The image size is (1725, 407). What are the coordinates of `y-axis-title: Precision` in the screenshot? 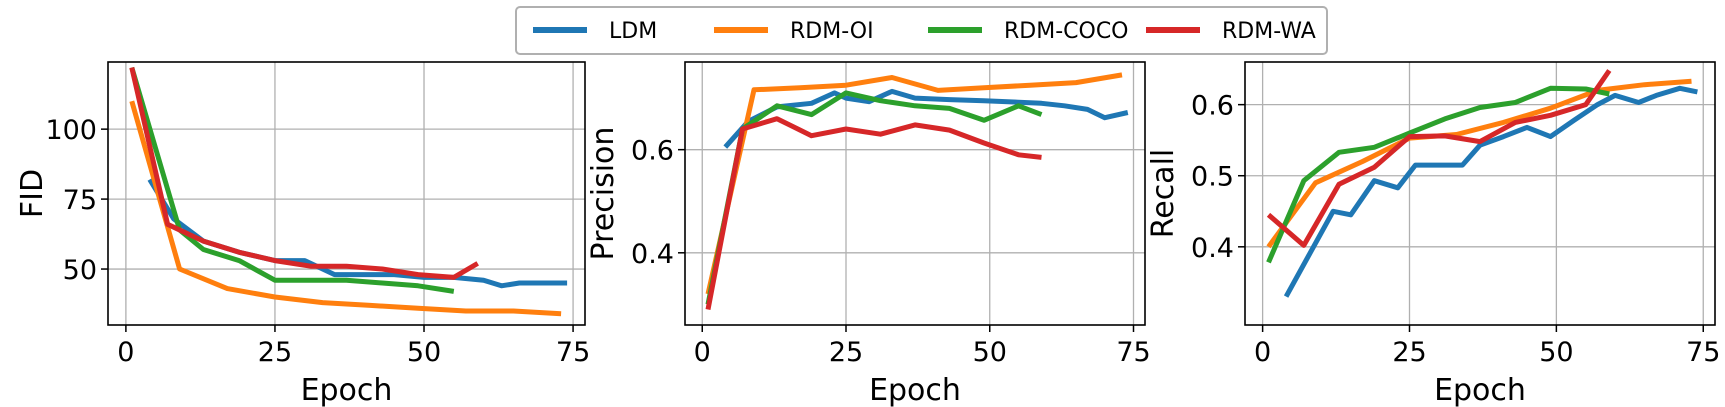 It's located at (603, 194).